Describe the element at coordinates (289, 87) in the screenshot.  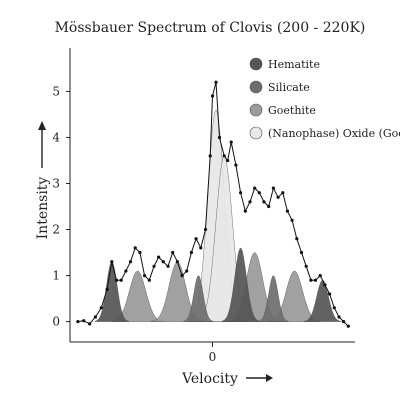
I see `legend-label: Silicate` at that location.